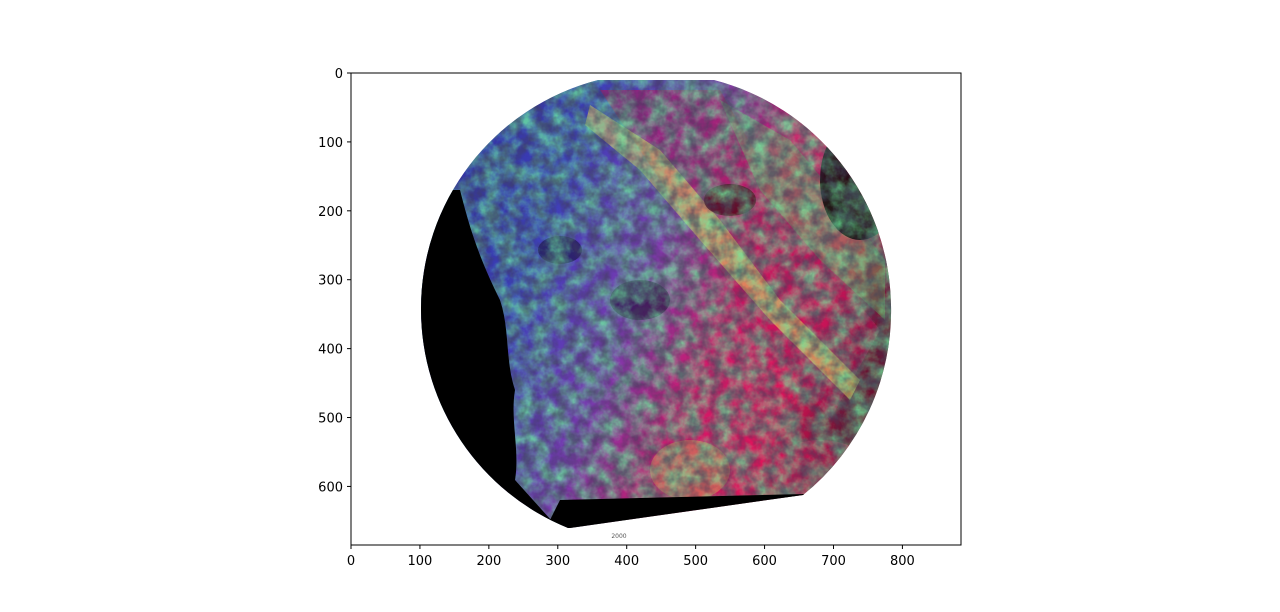 This screenshot has height=612, width=1280. I want to click on y-tick-label: 100, so click(330, 143).